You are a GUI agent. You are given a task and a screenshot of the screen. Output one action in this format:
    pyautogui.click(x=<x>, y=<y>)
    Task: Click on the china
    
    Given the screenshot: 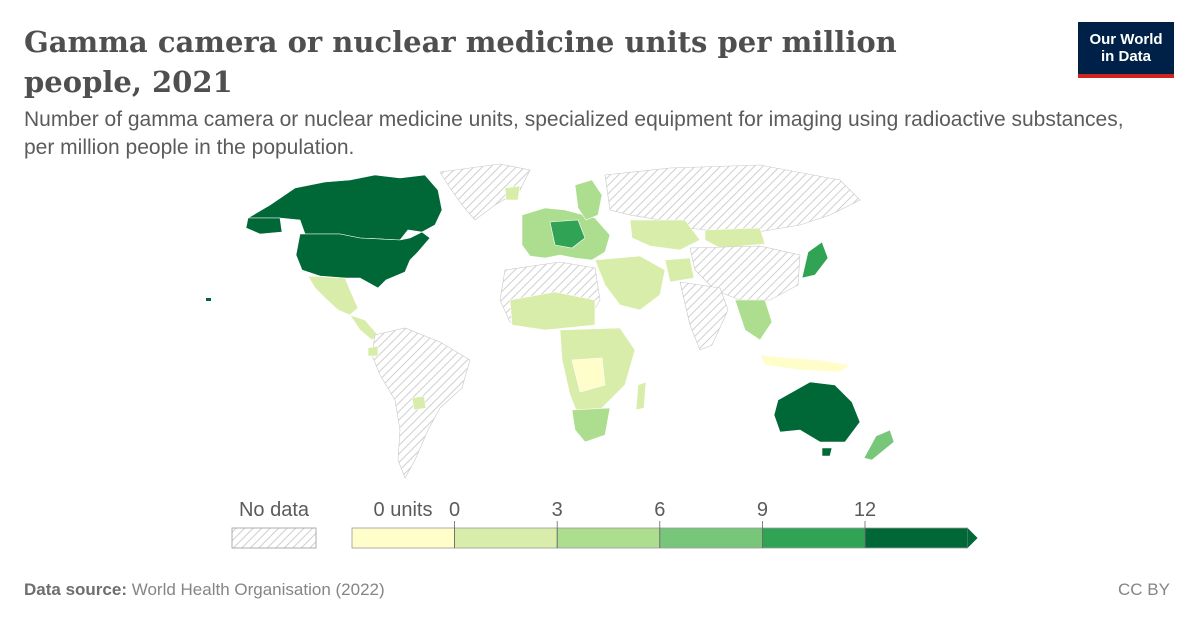 What is the action you would take?
    pyautogui.click(x=745, y=273)
    